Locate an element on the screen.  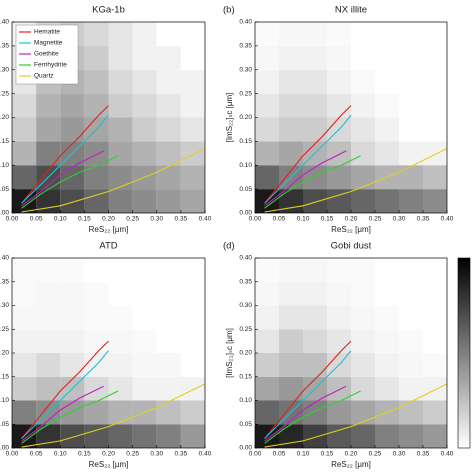
x-tick-label: 0.25 is located at coordinates (132, 454).